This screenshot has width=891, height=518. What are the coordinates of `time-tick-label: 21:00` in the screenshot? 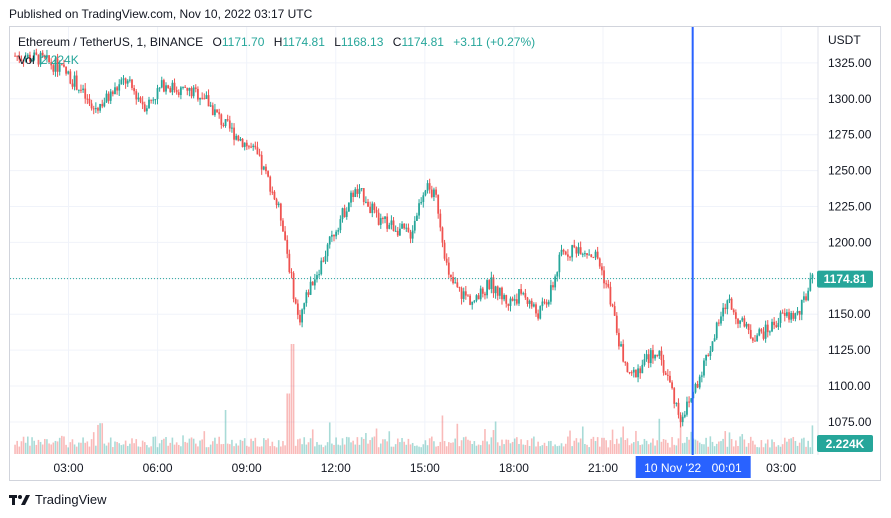 It's located at (603, 468).